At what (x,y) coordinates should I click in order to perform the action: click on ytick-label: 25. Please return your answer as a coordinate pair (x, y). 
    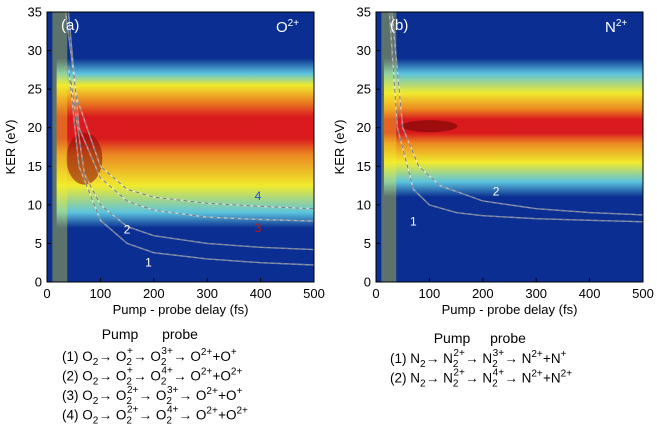
    Looking at the image, I should click on (35, 89).